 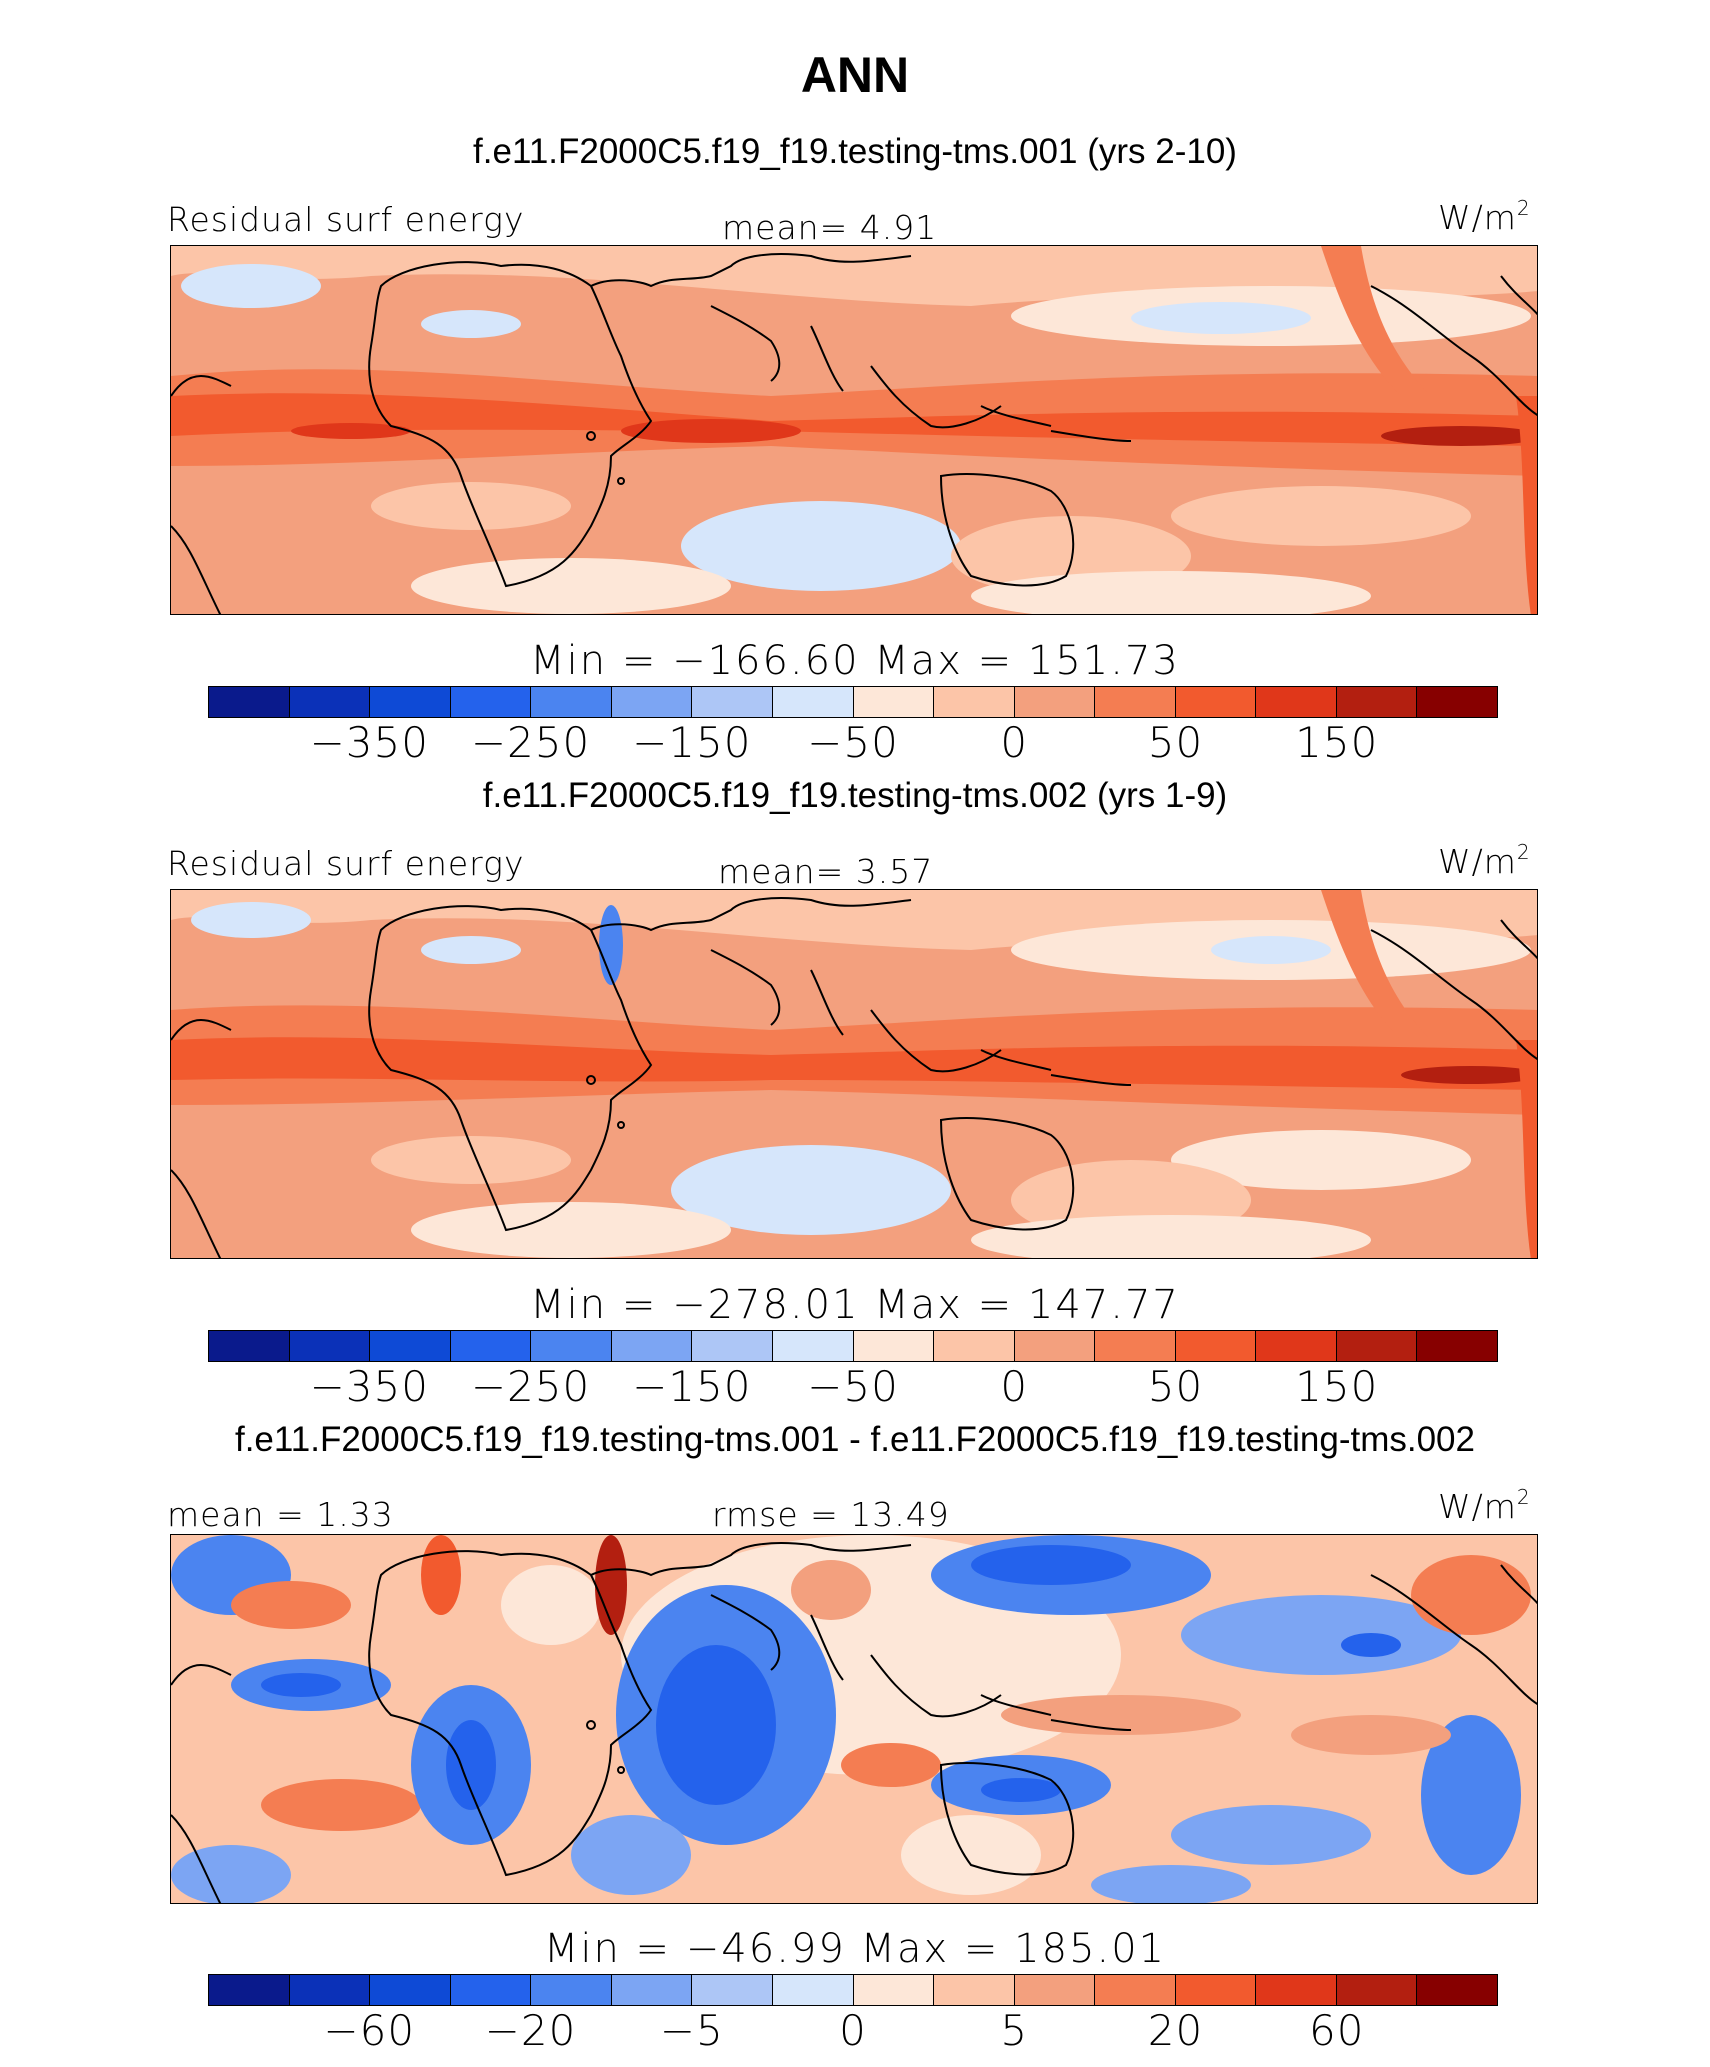 I want to click on panel-3-colorbar, so click(x=853, y=1990).